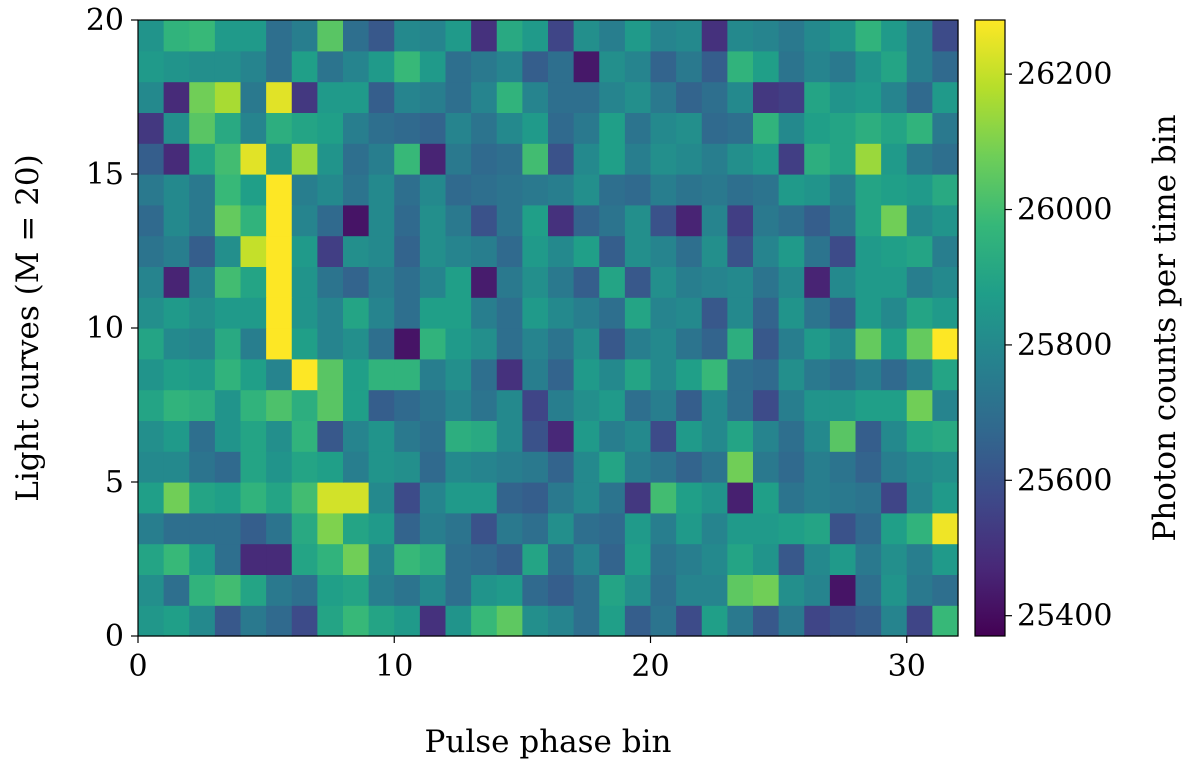  What do you see at coordinates (990, 328) in the screenshot?
I see `colorbar` at bounding box center [990, 328].